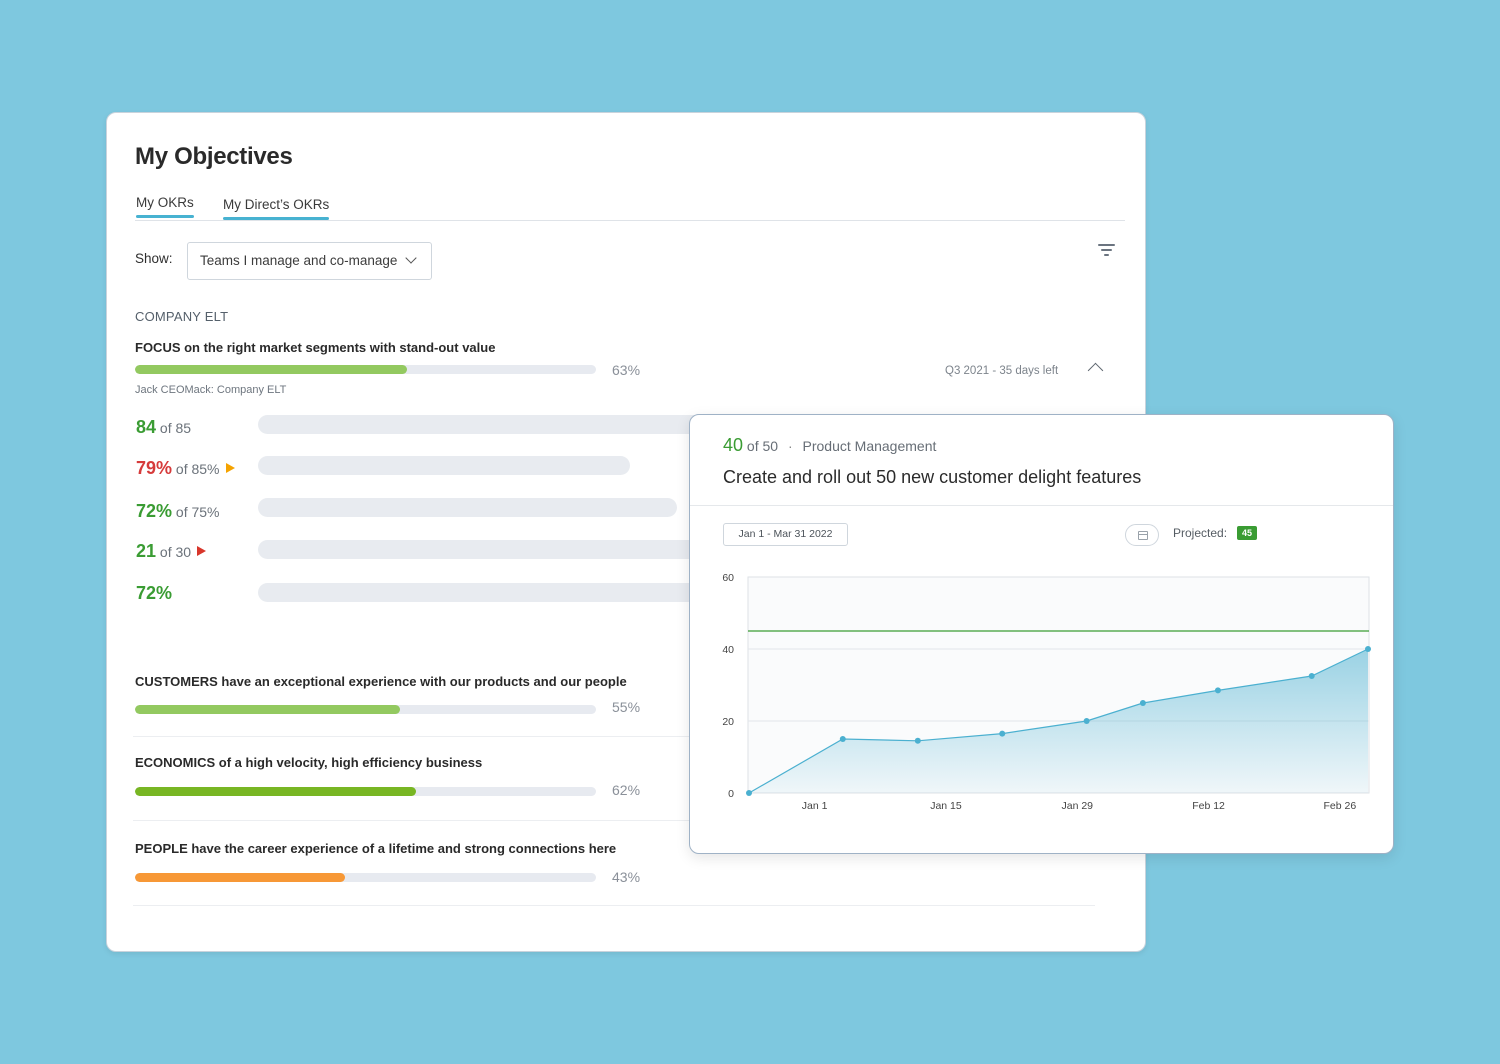 The height and width of the screenshot is (1064, 1500). Describe the element at coordinates (1142, 535) in the screenshot. I see `calendar-icon` at that location.